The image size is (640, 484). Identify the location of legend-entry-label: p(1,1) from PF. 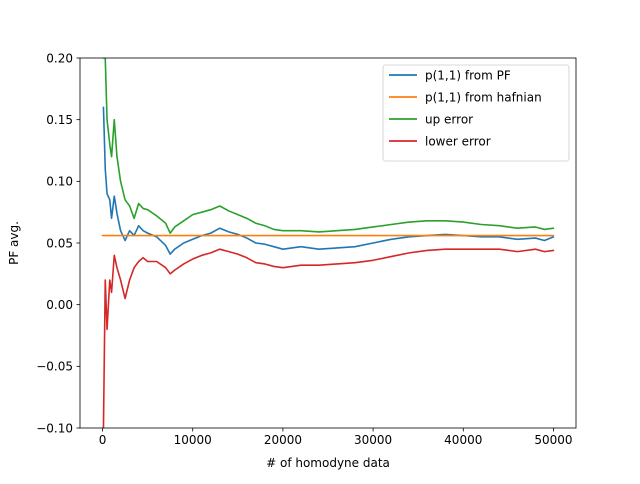
(468, 75).